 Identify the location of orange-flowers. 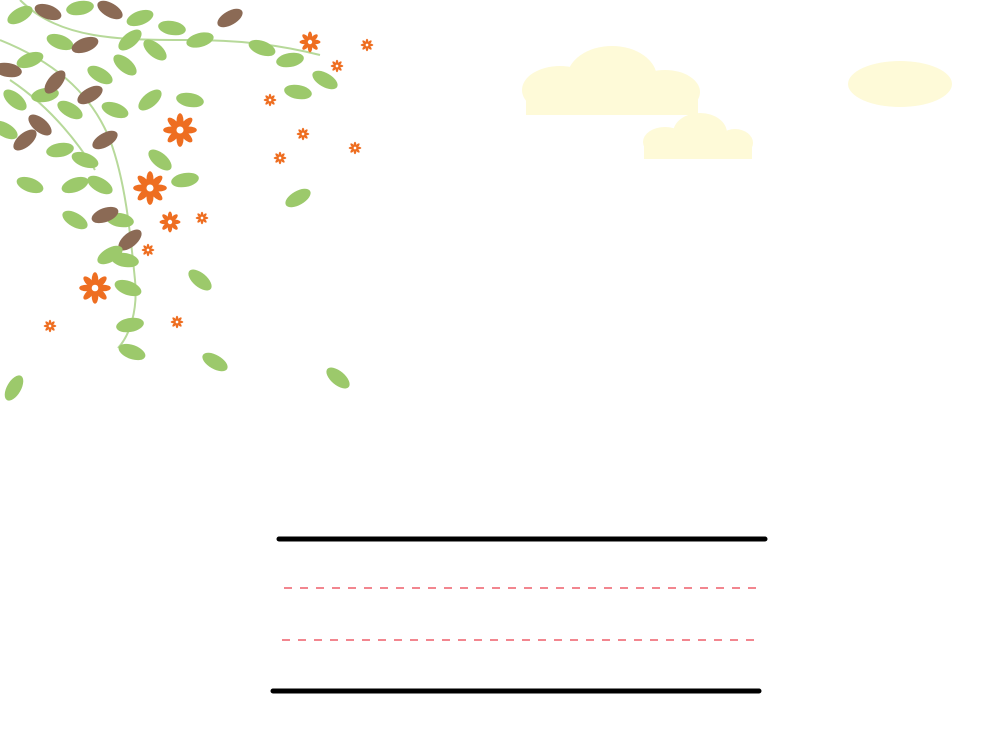
(208, 182).